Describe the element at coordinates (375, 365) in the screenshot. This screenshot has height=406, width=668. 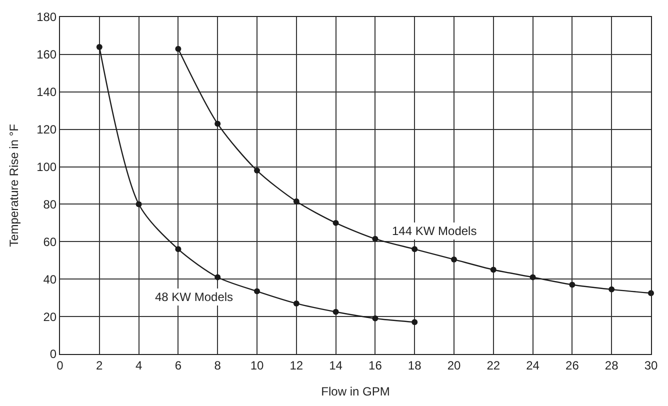
I see `x-tick-label: 16` at that location.